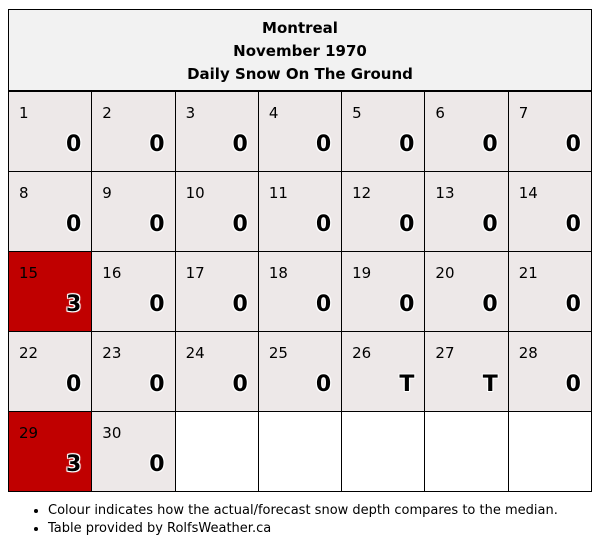 The image size is (600, 553). I want to click on day-cell: 11 0, so click(300, 212).